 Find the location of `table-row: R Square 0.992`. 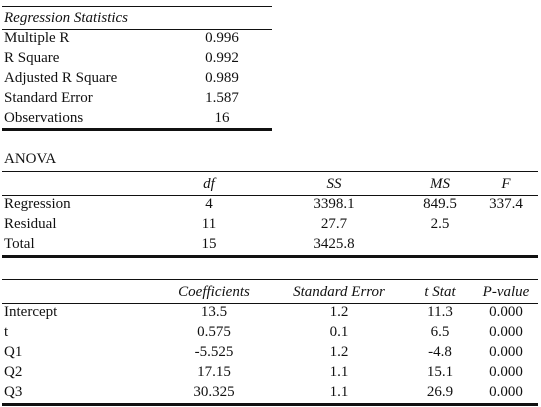

table-row: R Square 0.992 is located at coordinates (137, 58).